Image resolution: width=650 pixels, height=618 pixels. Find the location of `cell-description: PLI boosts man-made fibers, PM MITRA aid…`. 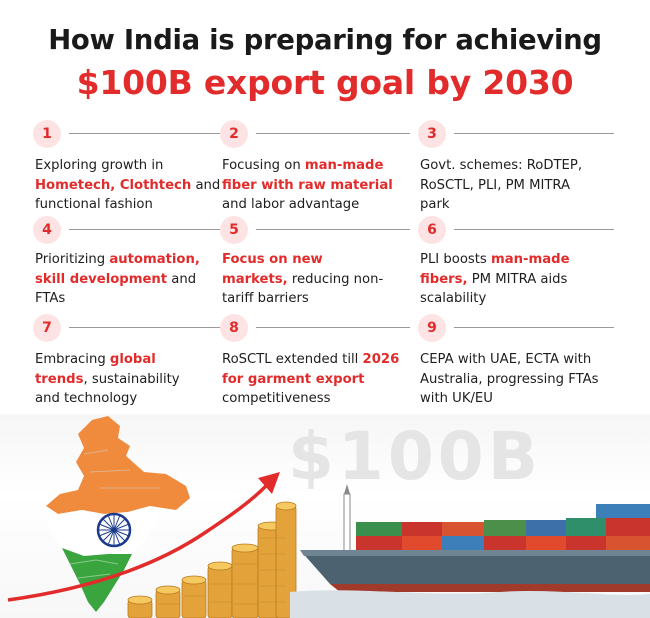

cell-description: PLI boosts man-made fibers, PM MITRA aid… is located at coordinates (506, 279).